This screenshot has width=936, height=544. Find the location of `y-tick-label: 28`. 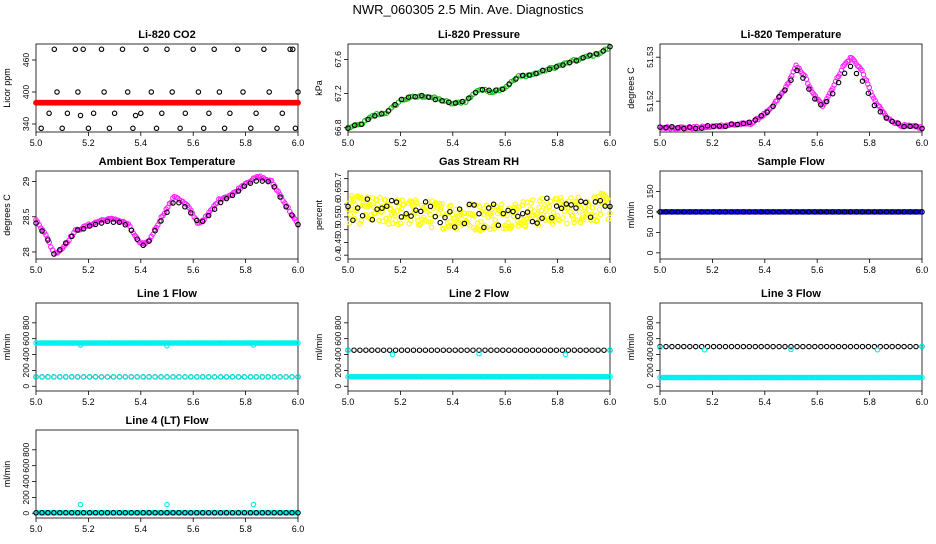

y-tick-label: 28 is located at coordinates (26, 252).